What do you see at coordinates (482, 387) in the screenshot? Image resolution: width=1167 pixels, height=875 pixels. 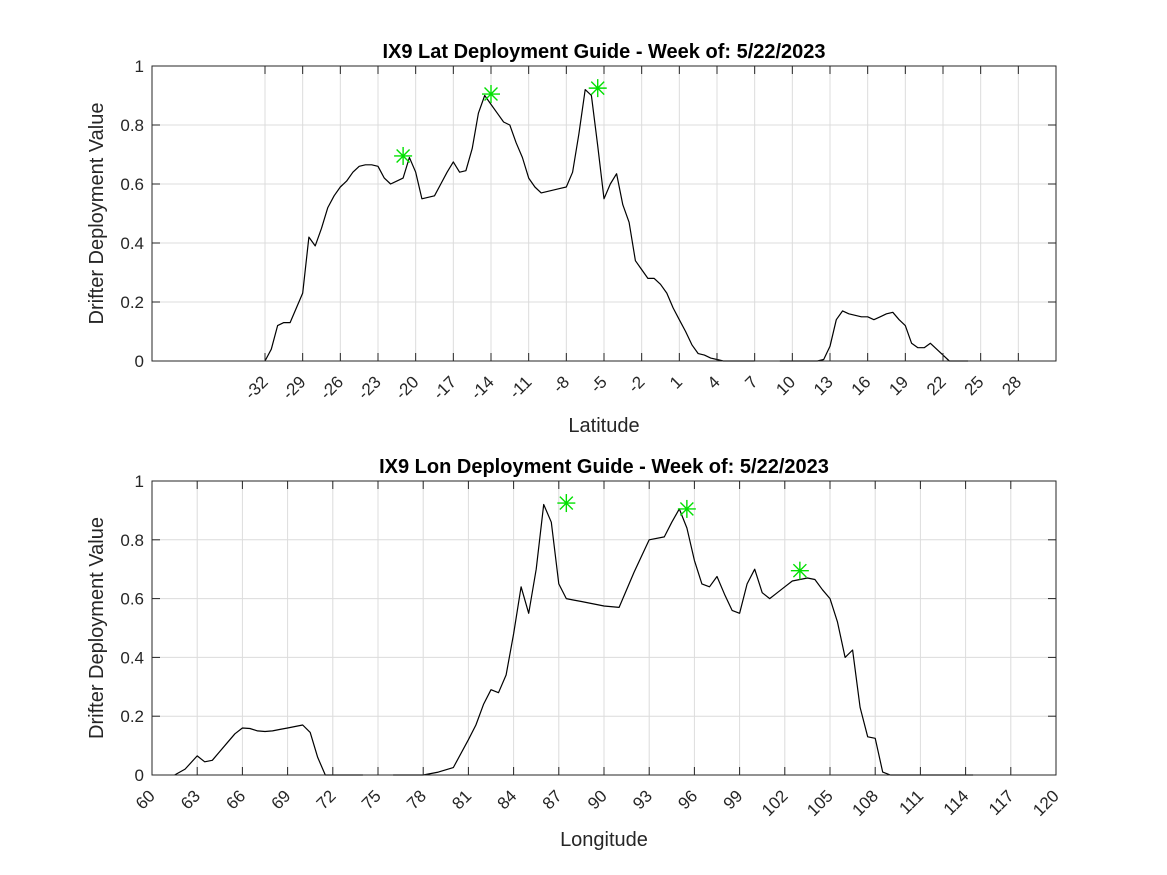 I see `x-tick-label: -14` at bounding box center [482, 387].